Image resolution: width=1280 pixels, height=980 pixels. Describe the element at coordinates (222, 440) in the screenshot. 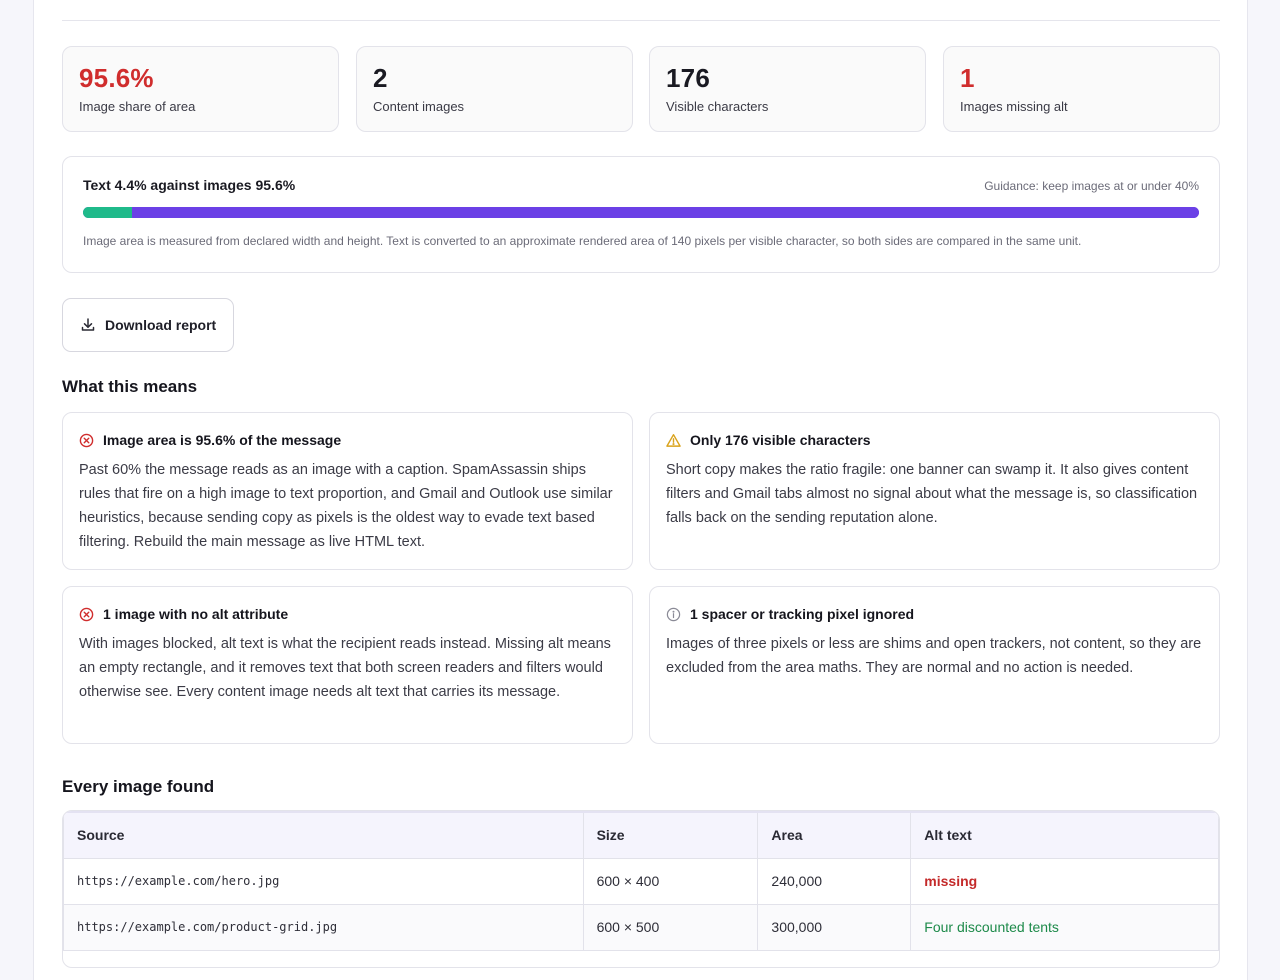

I see `finding-title: Image area is 95.6% of the message` at that location.